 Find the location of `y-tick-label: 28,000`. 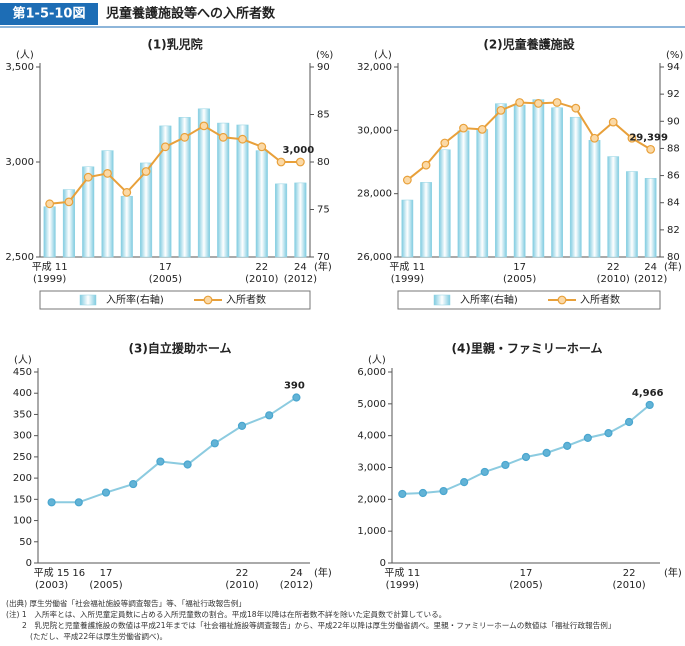

y-tick-label: 28,000 is located at coordinates (374, 194).